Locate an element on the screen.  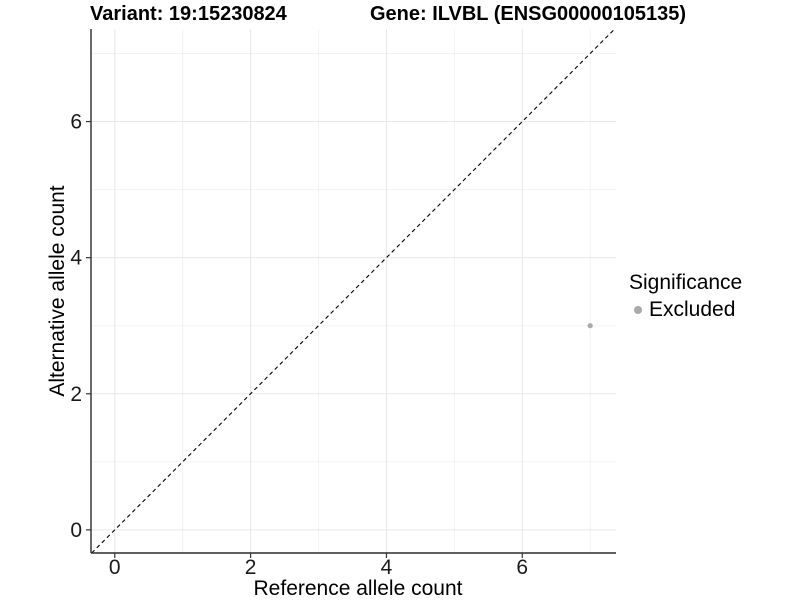
legend: Significance Excluded is located at coordinates (685, 296).